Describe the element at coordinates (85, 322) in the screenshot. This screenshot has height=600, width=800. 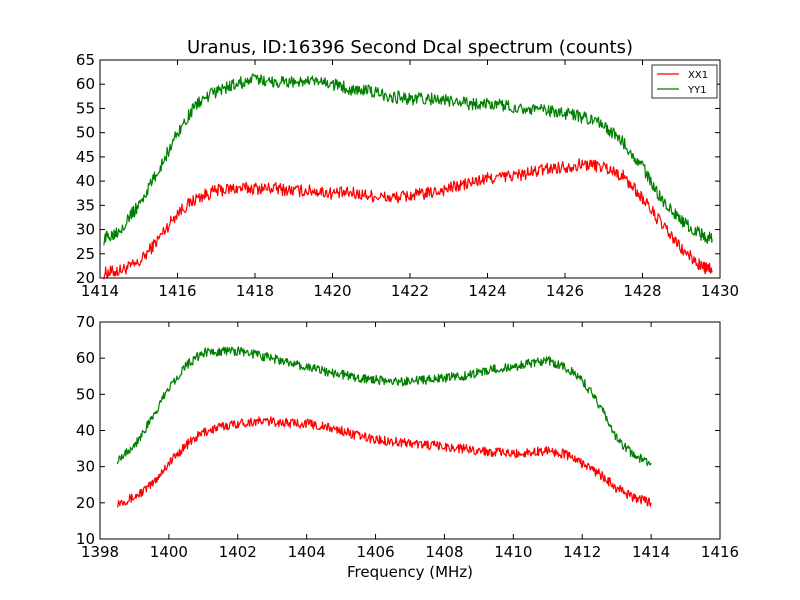
I see `y-tick-label: 70` at that location.